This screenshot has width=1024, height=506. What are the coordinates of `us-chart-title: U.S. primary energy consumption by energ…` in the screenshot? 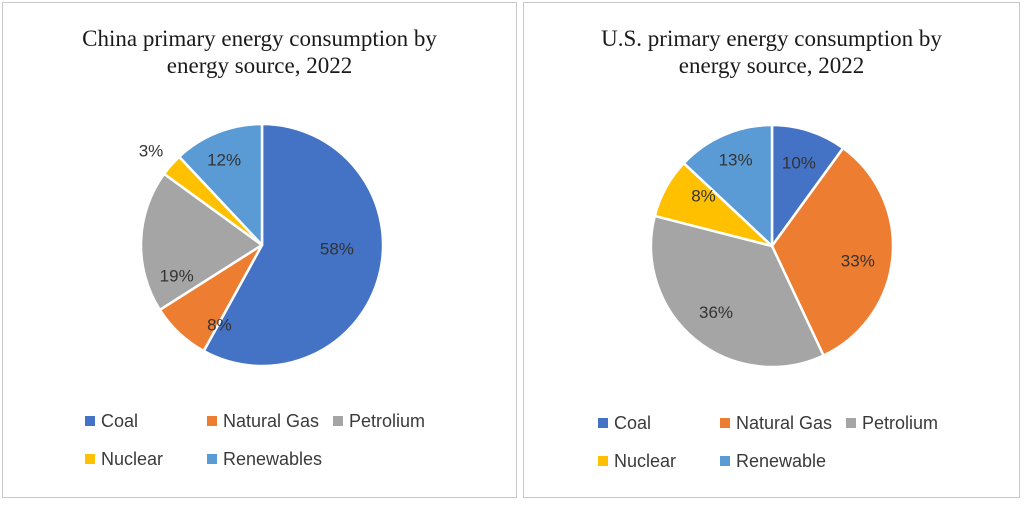 It's located at (771, 52).